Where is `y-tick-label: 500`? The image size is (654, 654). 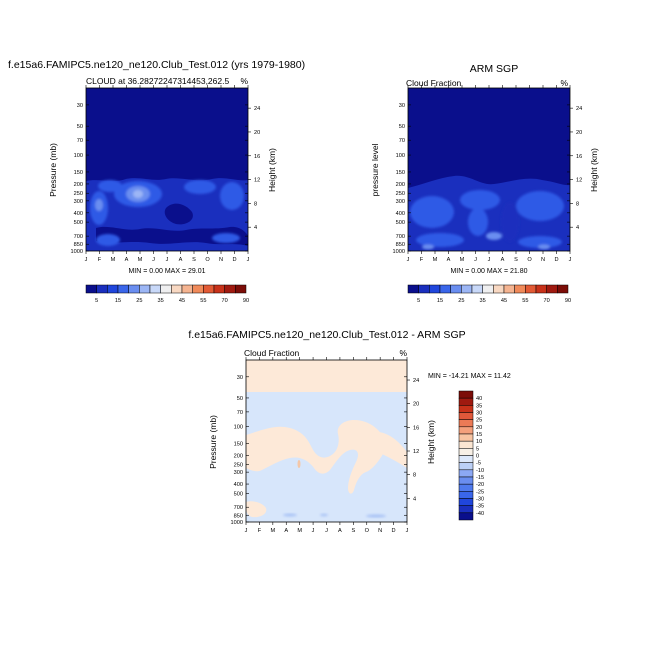 y-tick-label: 500 is located at coordinates (78, 223).